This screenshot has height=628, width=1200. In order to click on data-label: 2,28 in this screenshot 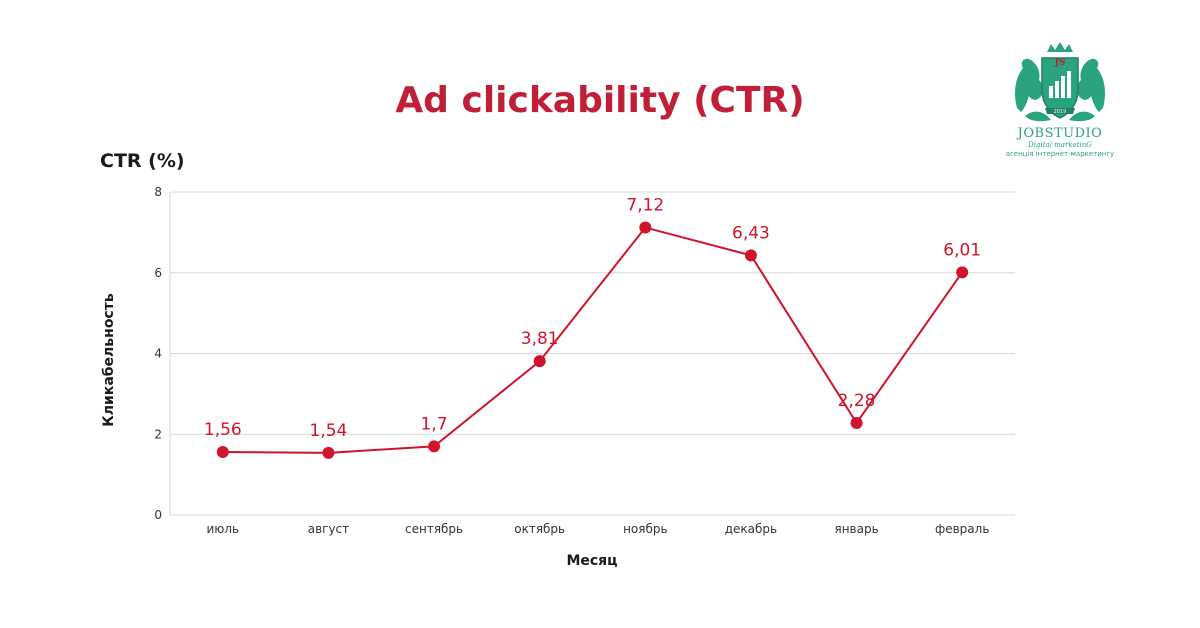, I will do `click(857, 401)`.